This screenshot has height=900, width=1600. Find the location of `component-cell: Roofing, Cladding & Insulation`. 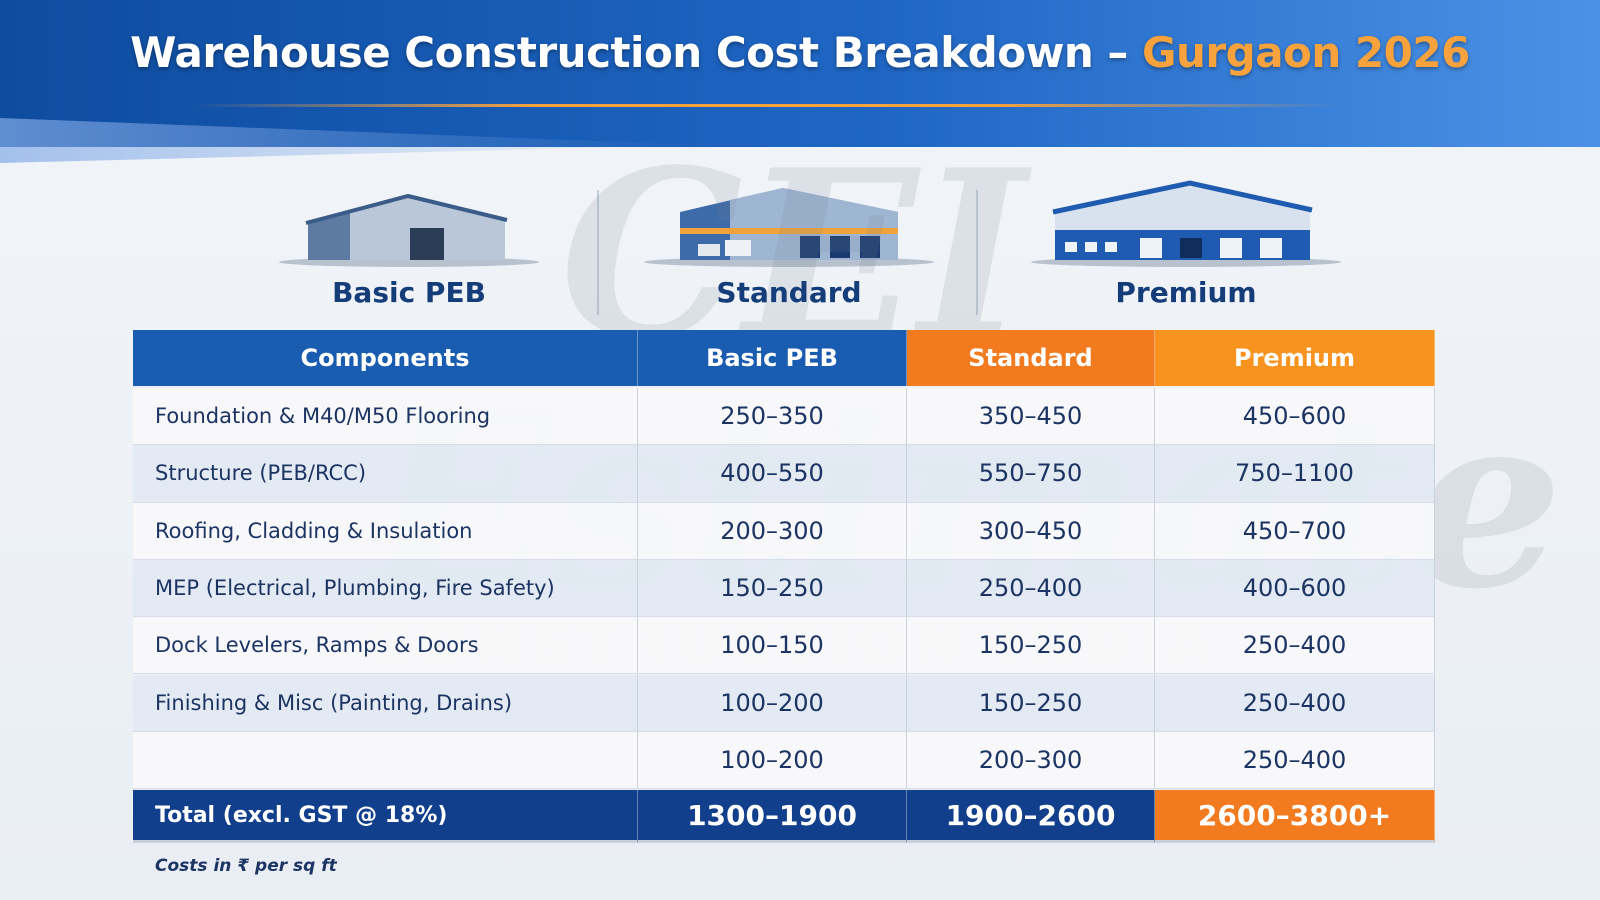

component-cell: Roofing, Cladding & Insulation is located at coordinates (385, 531).